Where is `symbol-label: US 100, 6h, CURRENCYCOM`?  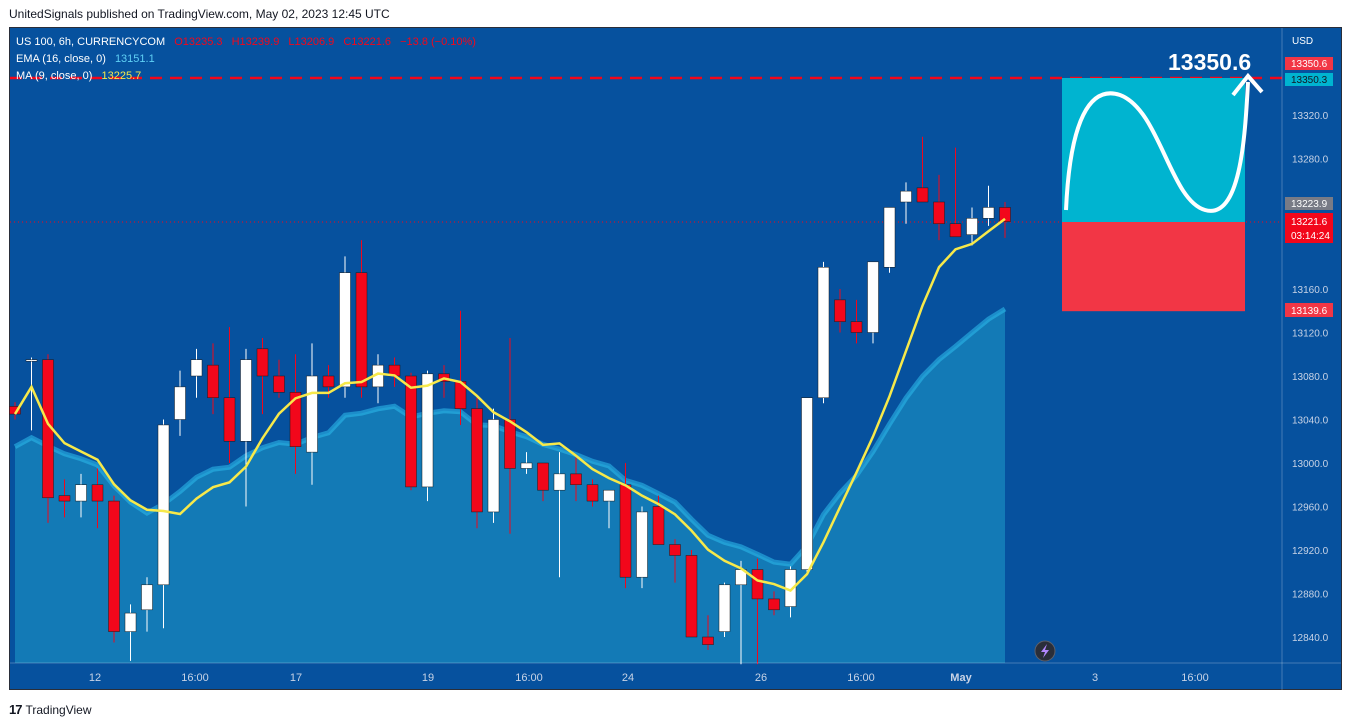
symbol-label: US 100, 6h, CURRENCYCOM is located at coordinates (91, 42).